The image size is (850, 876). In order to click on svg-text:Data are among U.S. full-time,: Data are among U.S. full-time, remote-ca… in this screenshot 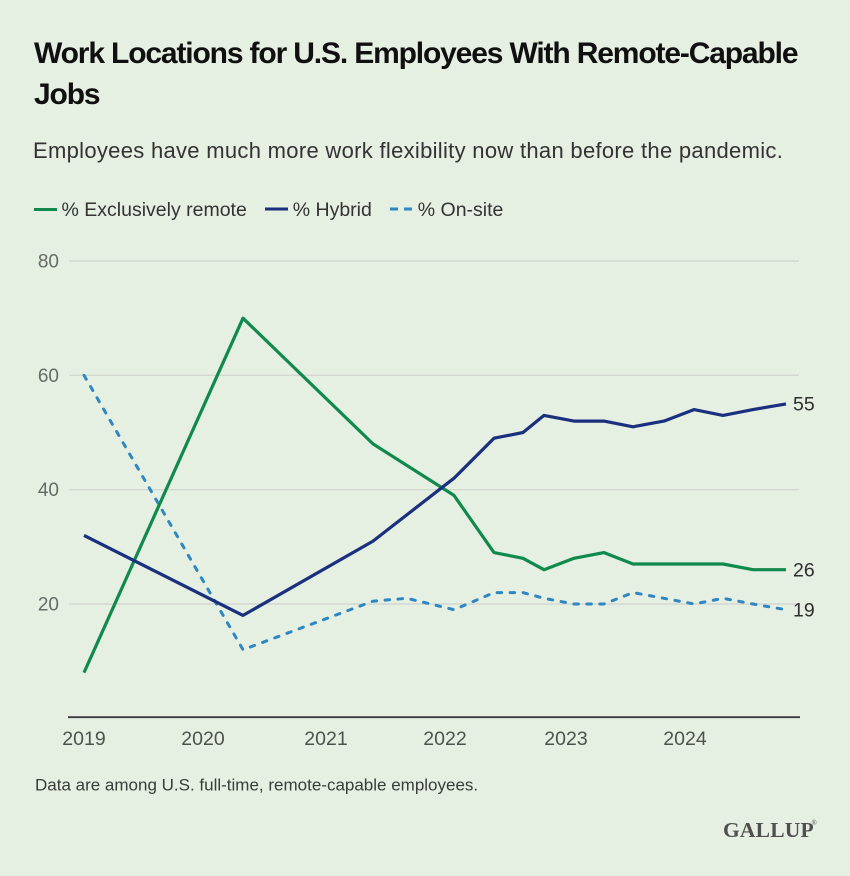, I will do `click(256, 785)`.